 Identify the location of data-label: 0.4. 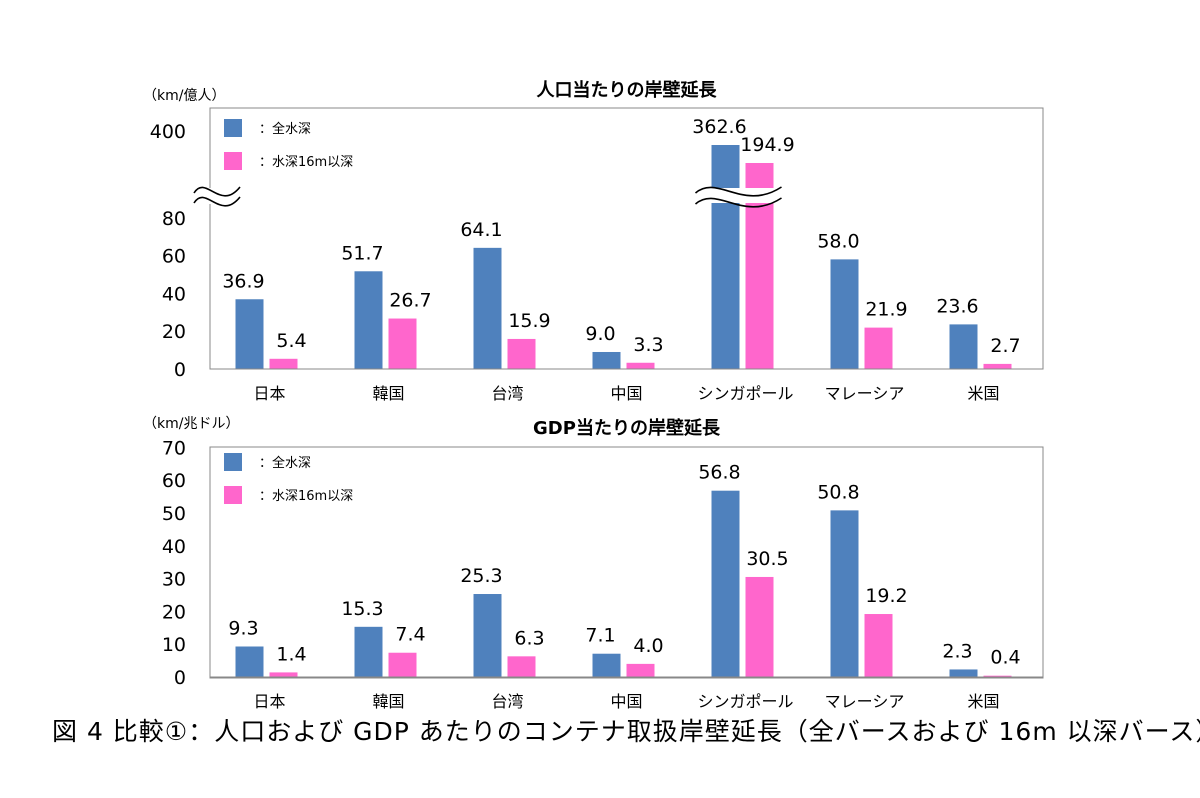
(1005, 658).